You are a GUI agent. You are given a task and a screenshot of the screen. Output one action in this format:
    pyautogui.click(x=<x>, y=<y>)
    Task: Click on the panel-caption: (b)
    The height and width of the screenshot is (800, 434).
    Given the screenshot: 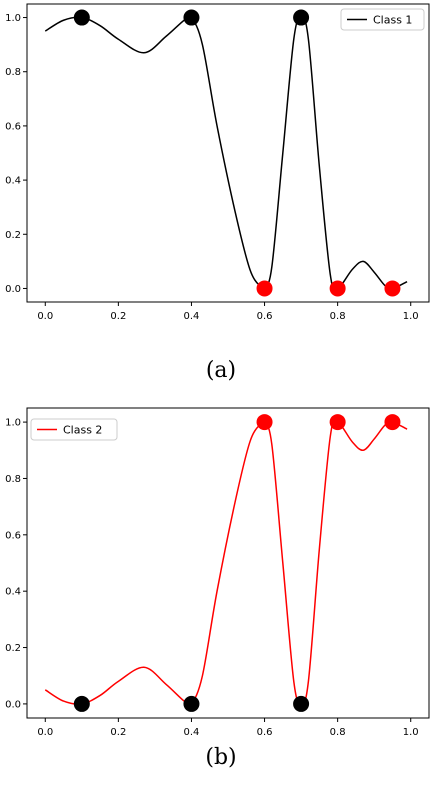 What is the action you would take?
    pyautogui.click(x=220, y=757)
    